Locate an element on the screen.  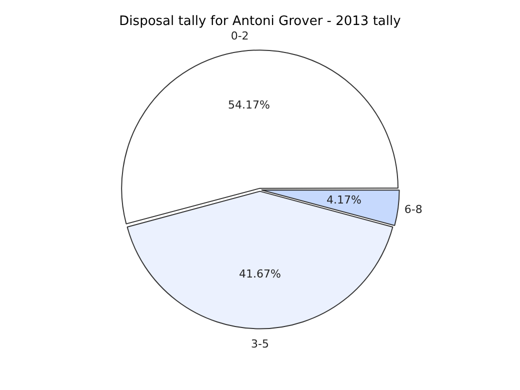
slice-label: 3-5 is located at coordinates (259, 343).